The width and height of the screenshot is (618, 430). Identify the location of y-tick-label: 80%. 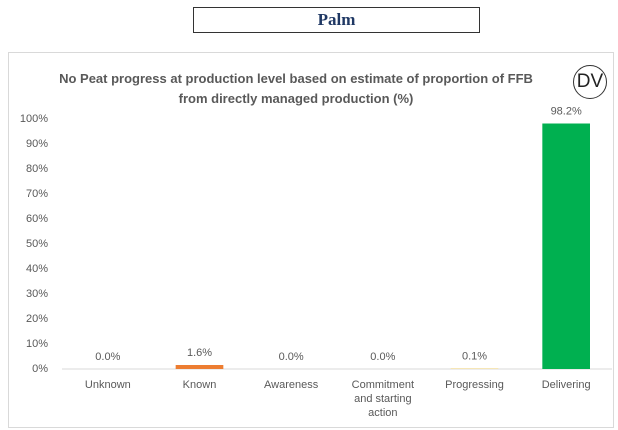
(37, 169).